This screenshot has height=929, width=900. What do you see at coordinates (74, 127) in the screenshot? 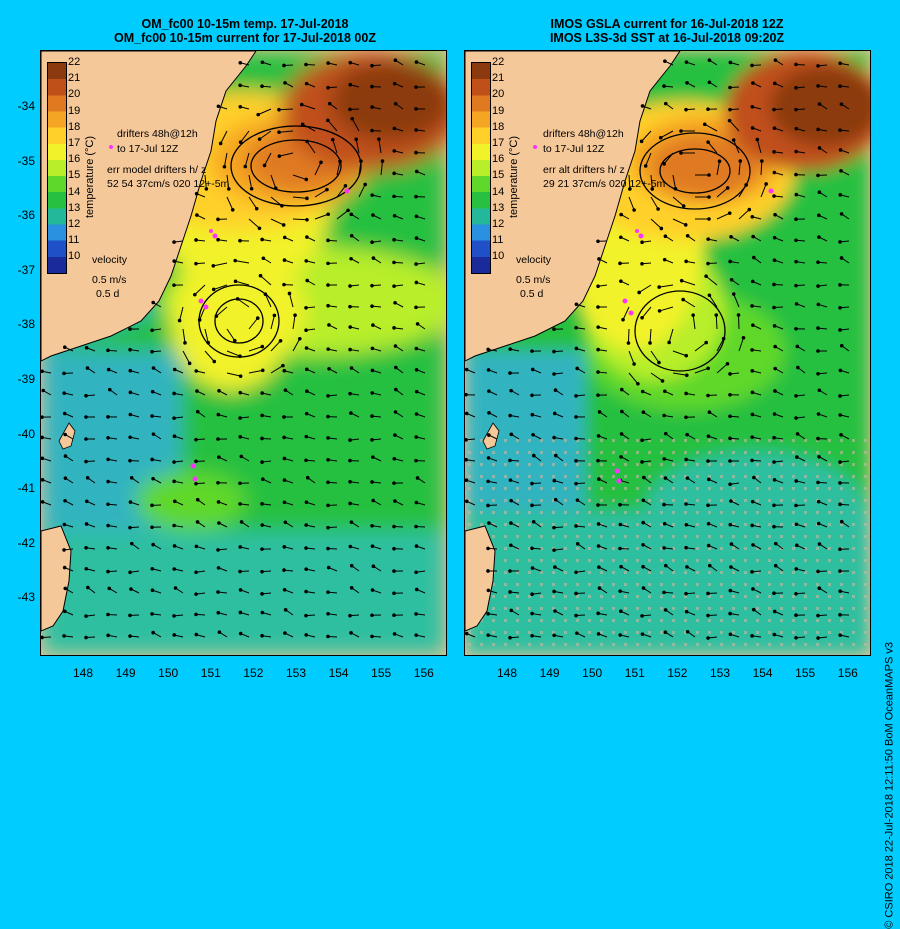
I see `colorbar-tick: 18` at bounding box center [74, 127].